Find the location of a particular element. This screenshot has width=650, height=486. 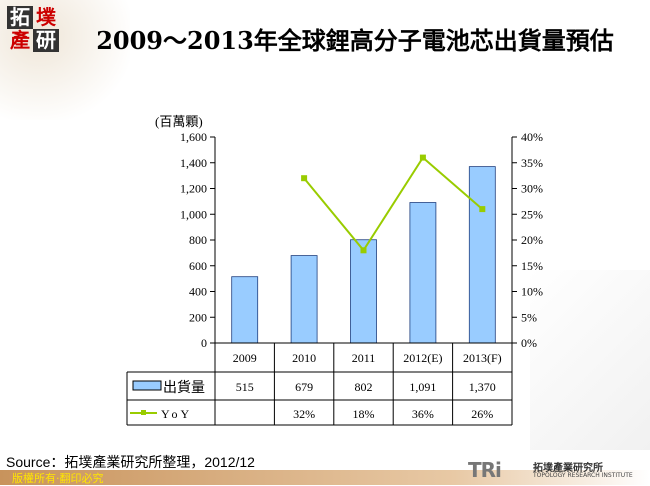

data-label: 515 is located at coordinates (245, 387).